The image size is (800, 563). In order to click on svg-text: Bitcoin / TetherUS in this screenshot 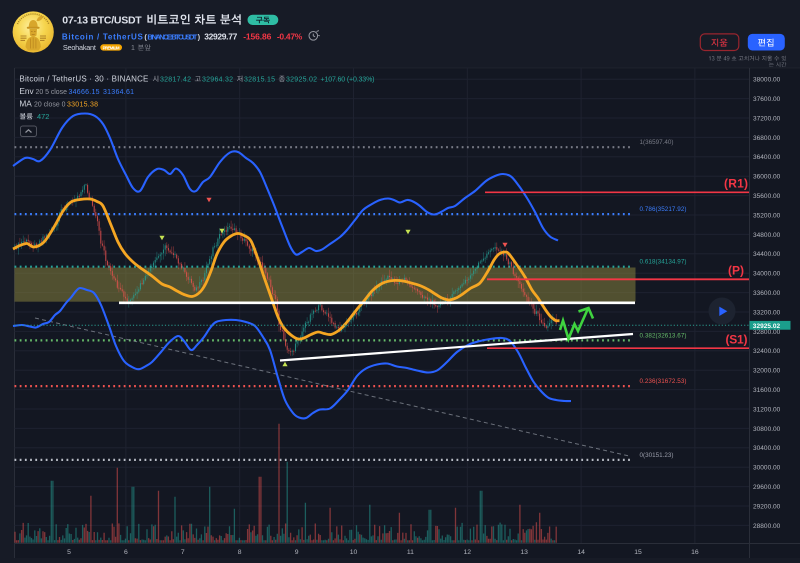, I will do `click(103, 37)`.